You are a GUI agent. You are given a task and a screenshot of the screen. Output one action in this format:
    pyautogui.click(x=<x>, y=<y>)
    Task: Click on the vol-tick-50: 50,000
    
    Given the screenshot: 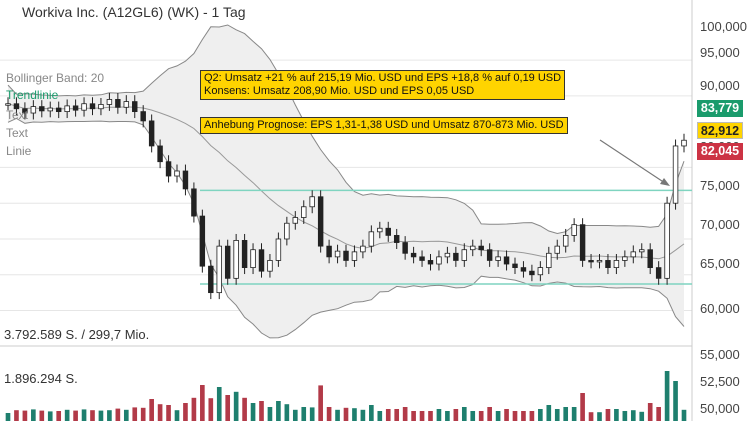 What is the action you would take?
    pyautogui.click(x=720, y=408)
    